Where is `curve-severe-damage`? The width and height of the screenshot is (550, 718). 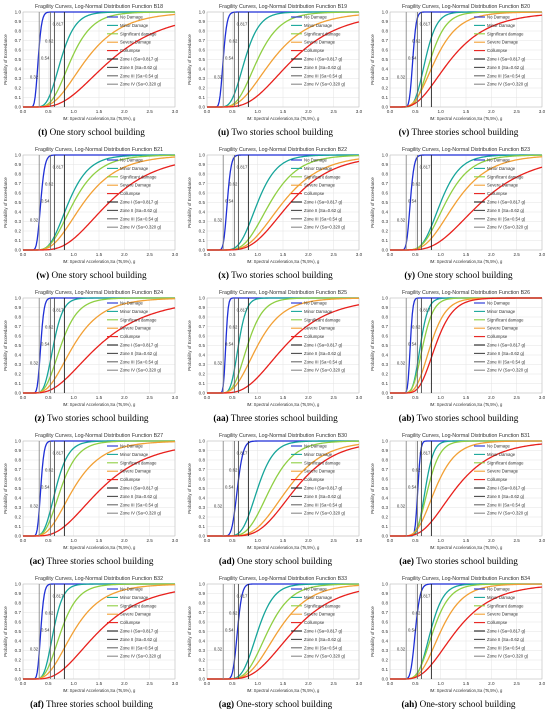
curve-severe-damage is located at coordinates (283, 61).